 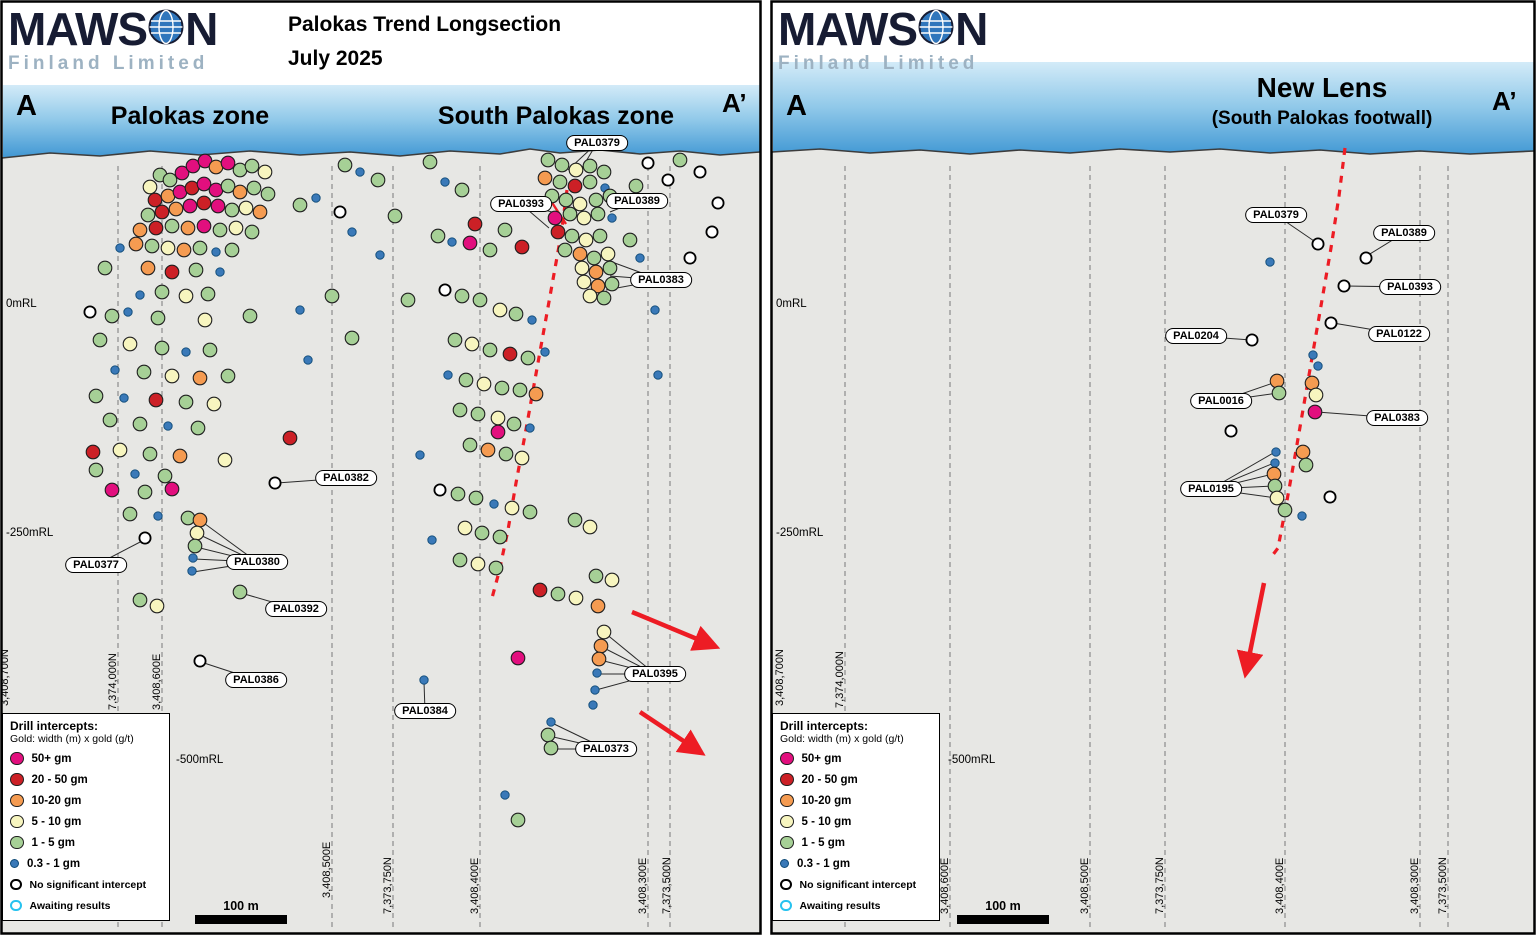 I want to click on hole-label-pal0379: PAL0379, so click(x=1276, y=215).